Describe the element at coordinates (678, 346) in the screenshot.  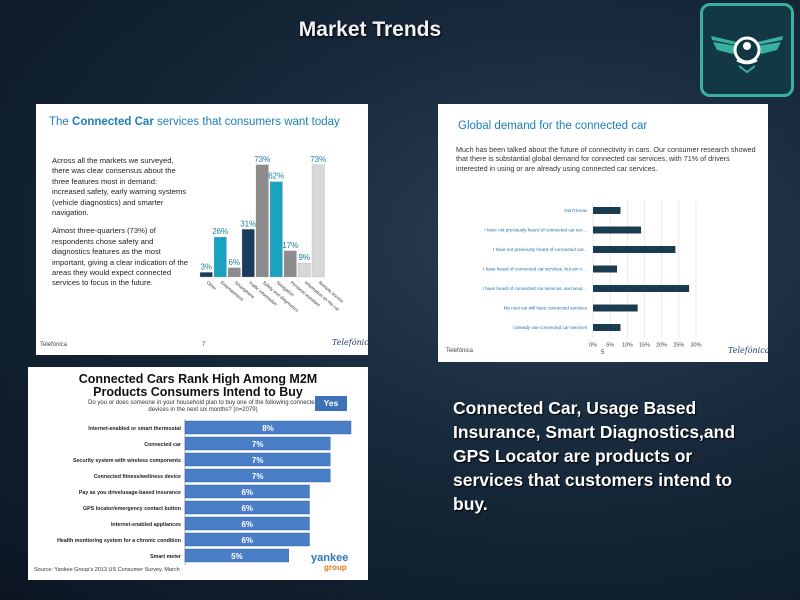
I see `chart2-tick-label: 25%` at that location.